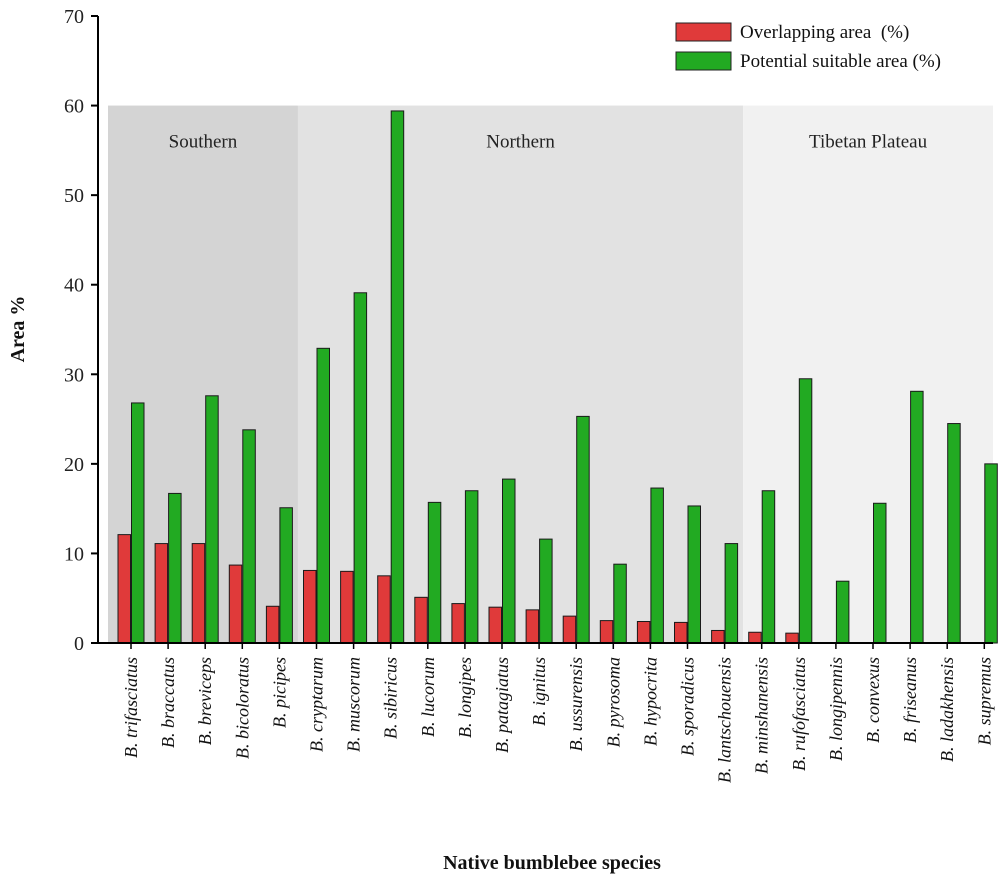 The height and width of the screenshot is (885, 1000). I want to click on x-tick-label-21: B. friseanus, so click(910, 700).